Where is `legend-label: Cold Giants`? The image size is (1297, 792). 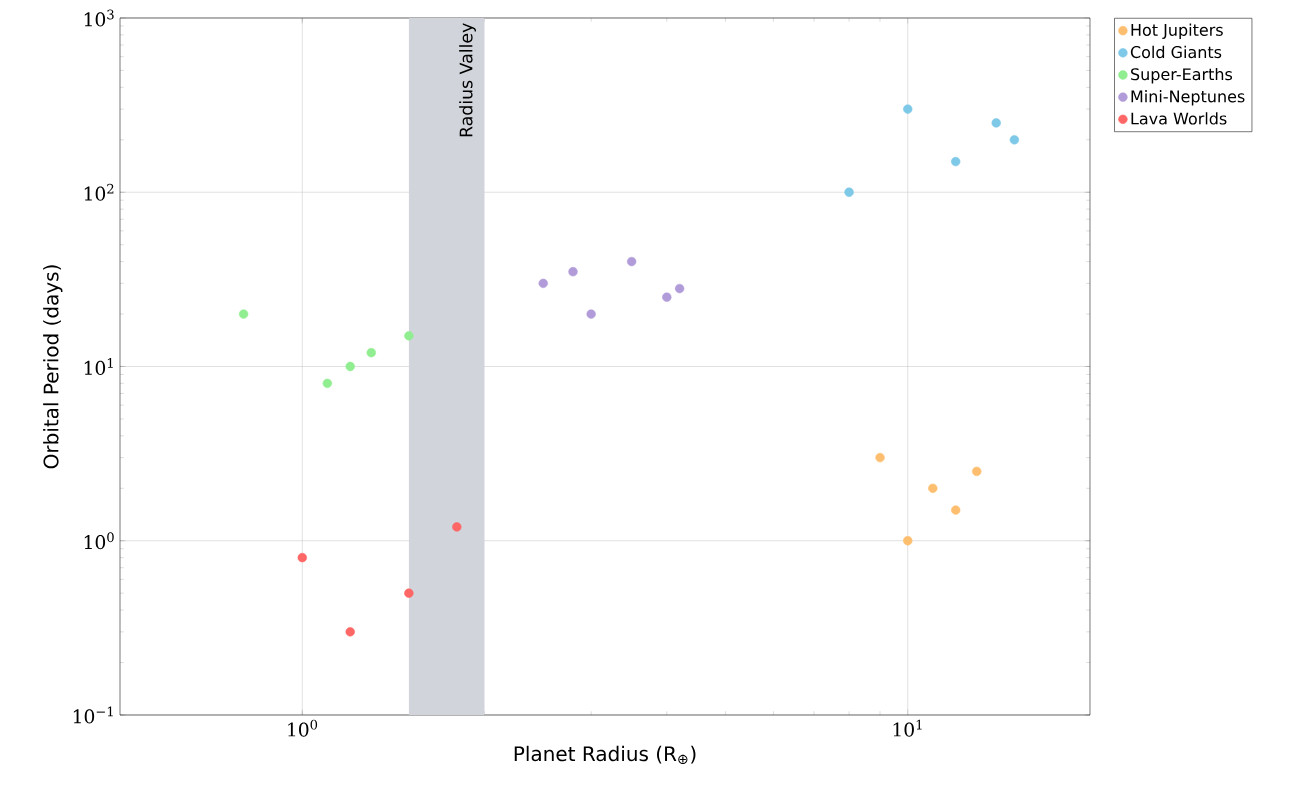
legend-label: Cold Giants is located at coordinates (1176, 52).